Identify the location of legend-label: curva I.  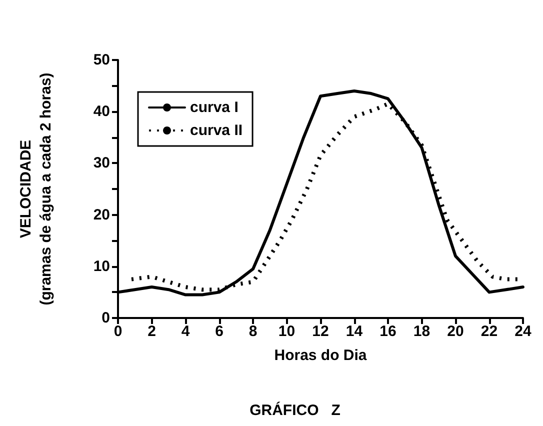
(214, 107).